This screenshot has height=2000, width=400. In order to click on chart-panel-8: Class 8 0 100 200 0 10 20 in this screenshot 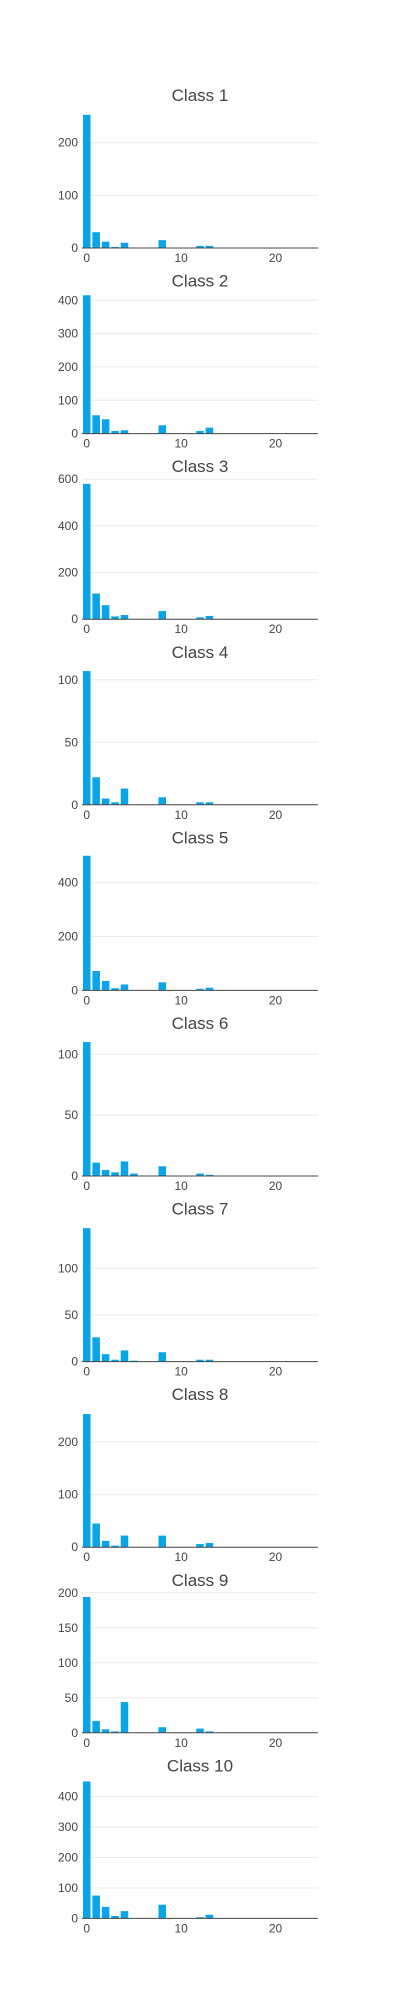, I will do `click(188, 1474)`.